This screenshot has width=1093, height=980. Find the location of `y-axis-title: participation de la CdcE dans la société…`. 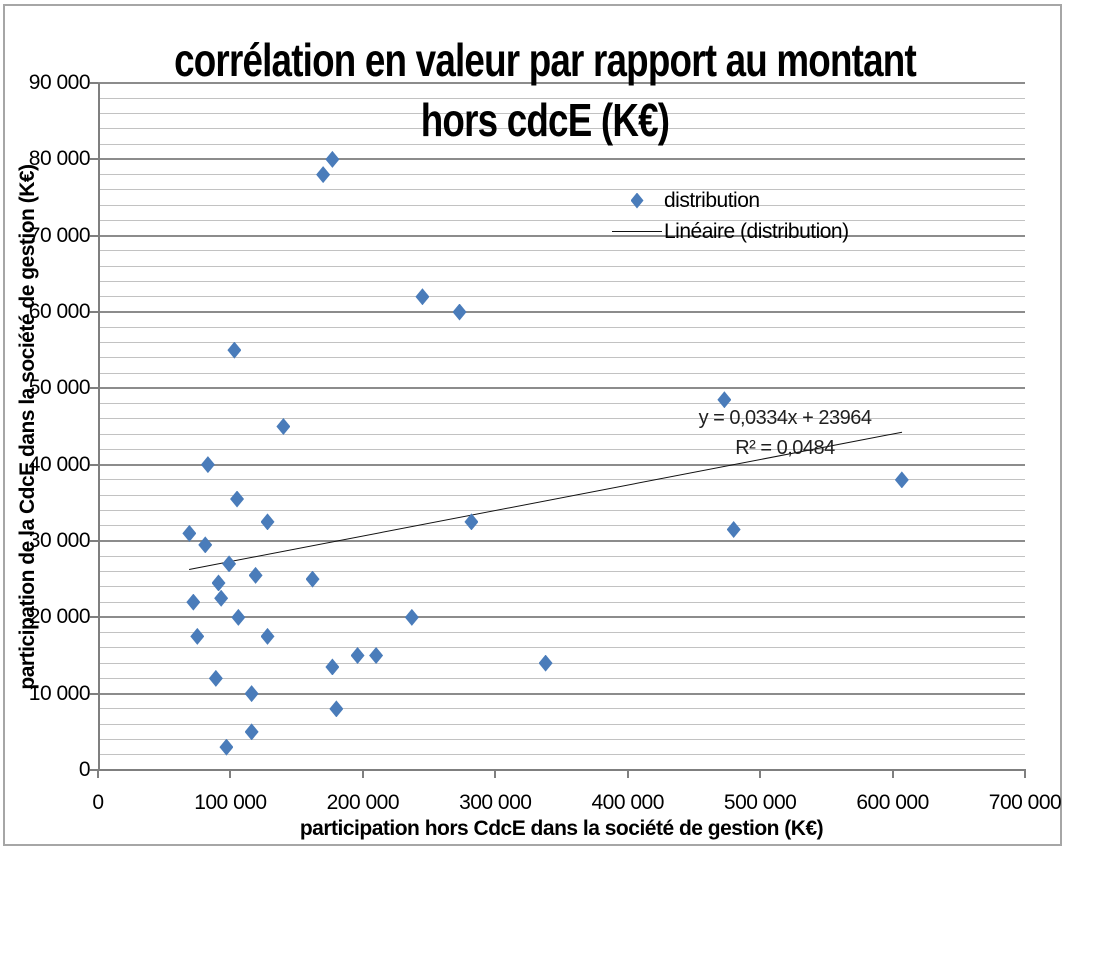

y-axis-title: participation de la CdcE dans la société… is located at coordinates (27, 427).